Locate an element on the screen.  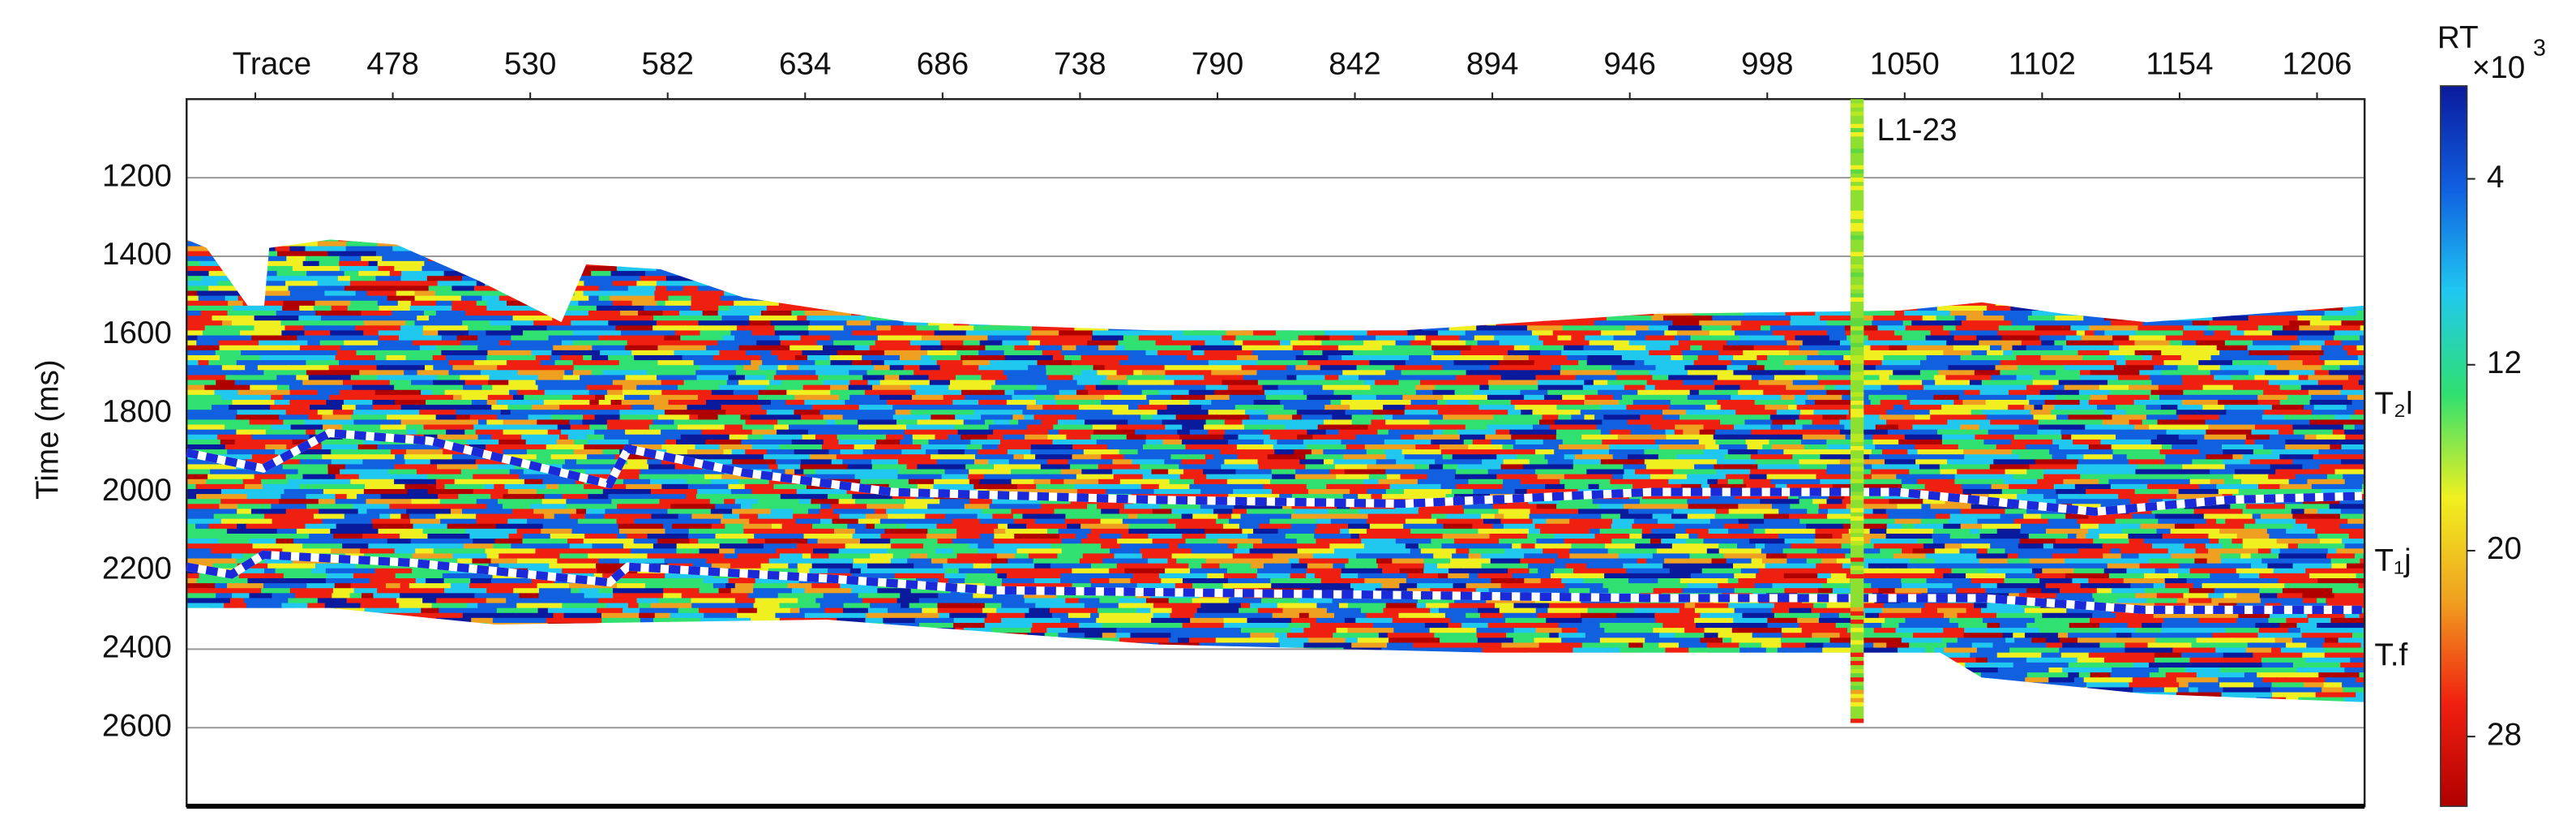
colorbar-tick-label: 20 is located at coordinates (2504, 548).